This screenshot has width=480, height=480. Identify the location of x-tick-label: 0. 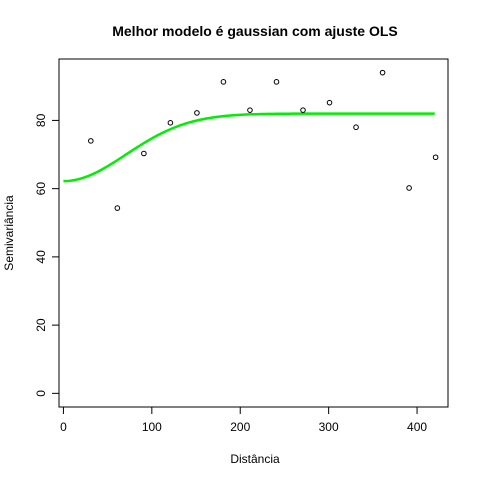
(63, 427).